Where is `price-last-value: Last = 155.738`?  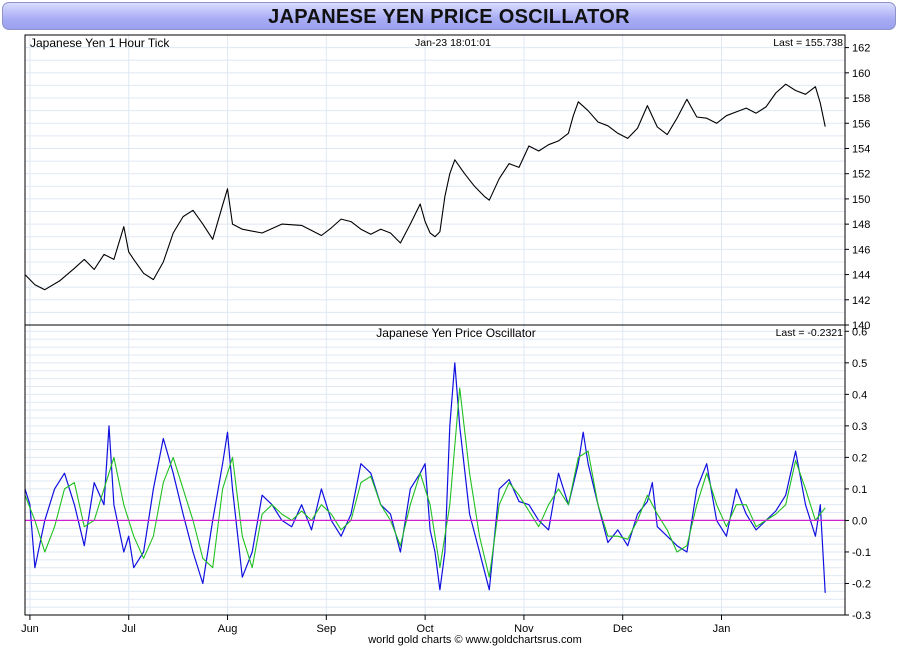
price-last-value: Last = 155.738 is located at coordinates (808, 43).